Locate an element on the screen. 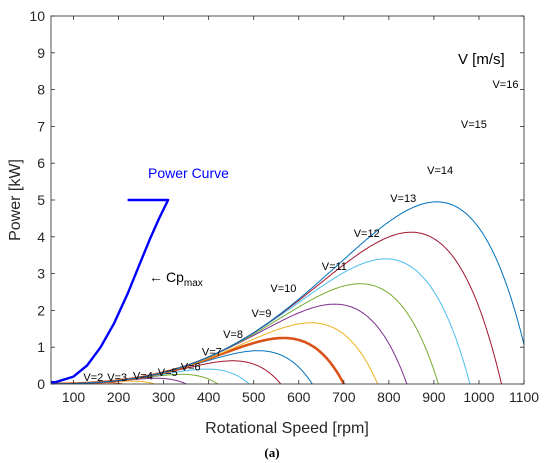 The image size is (550, 463). y-tick-label: 2 is located at coordinates (41, 310).